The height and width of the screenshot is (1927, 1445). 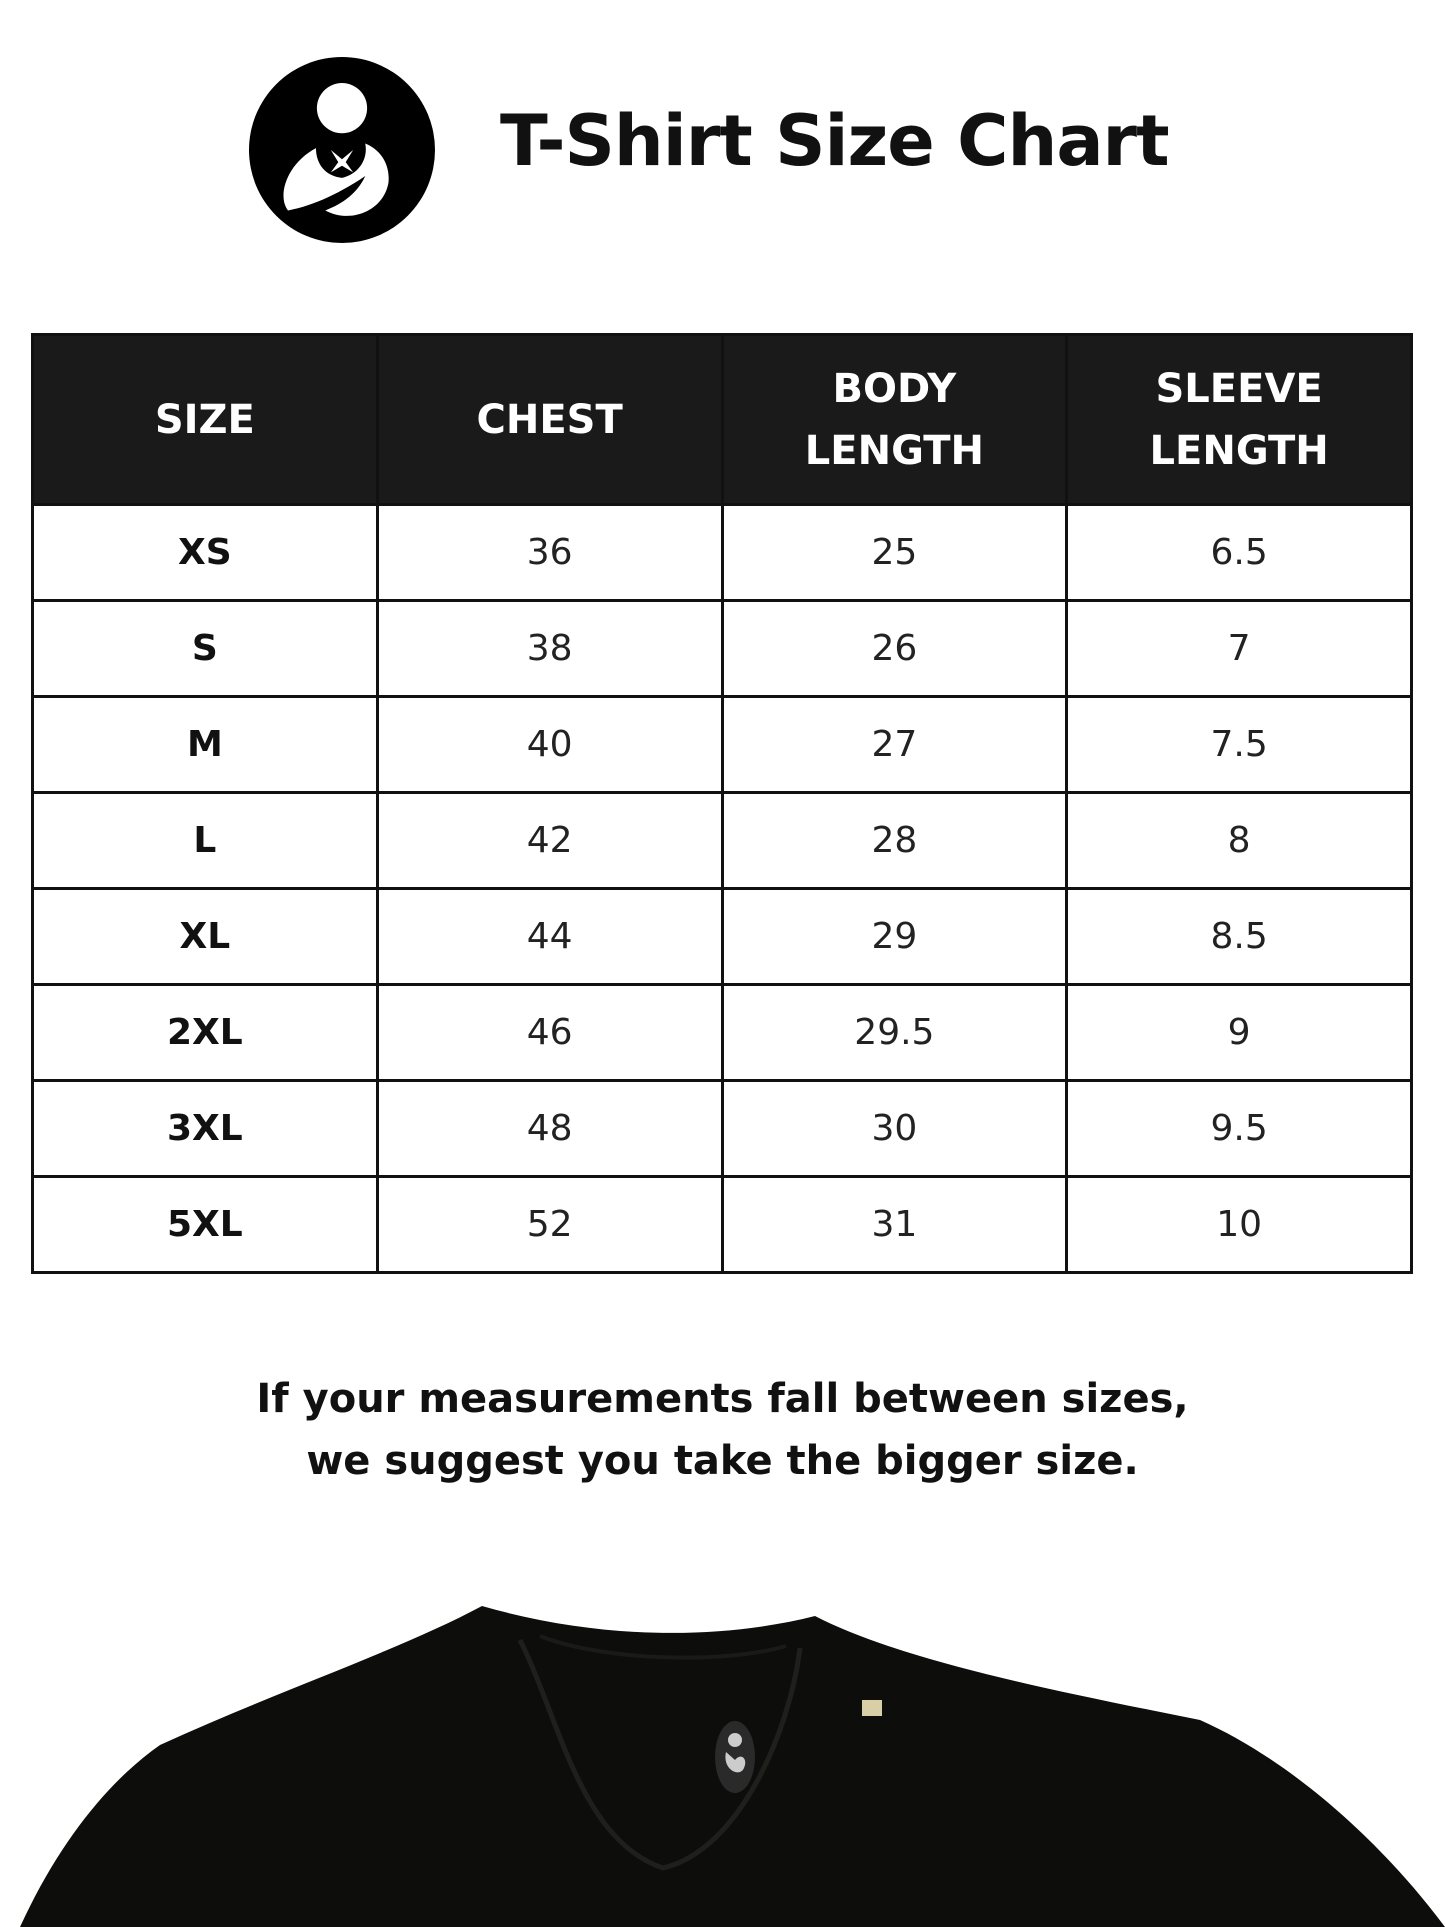 What do you see at coordinates (722, 1461) in the screenshot?
I see `sizing-note-line2: we suggest you take the bigger size.` at bounding box center [722, 1461].